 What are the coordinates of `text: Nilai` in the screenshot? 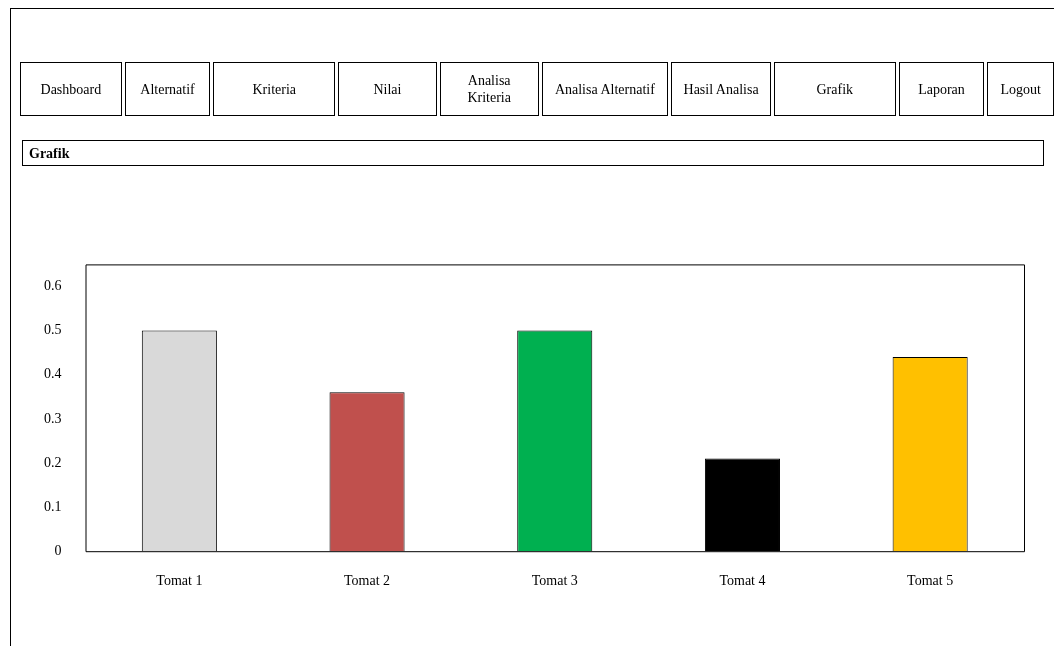 It's located at (387, 89).